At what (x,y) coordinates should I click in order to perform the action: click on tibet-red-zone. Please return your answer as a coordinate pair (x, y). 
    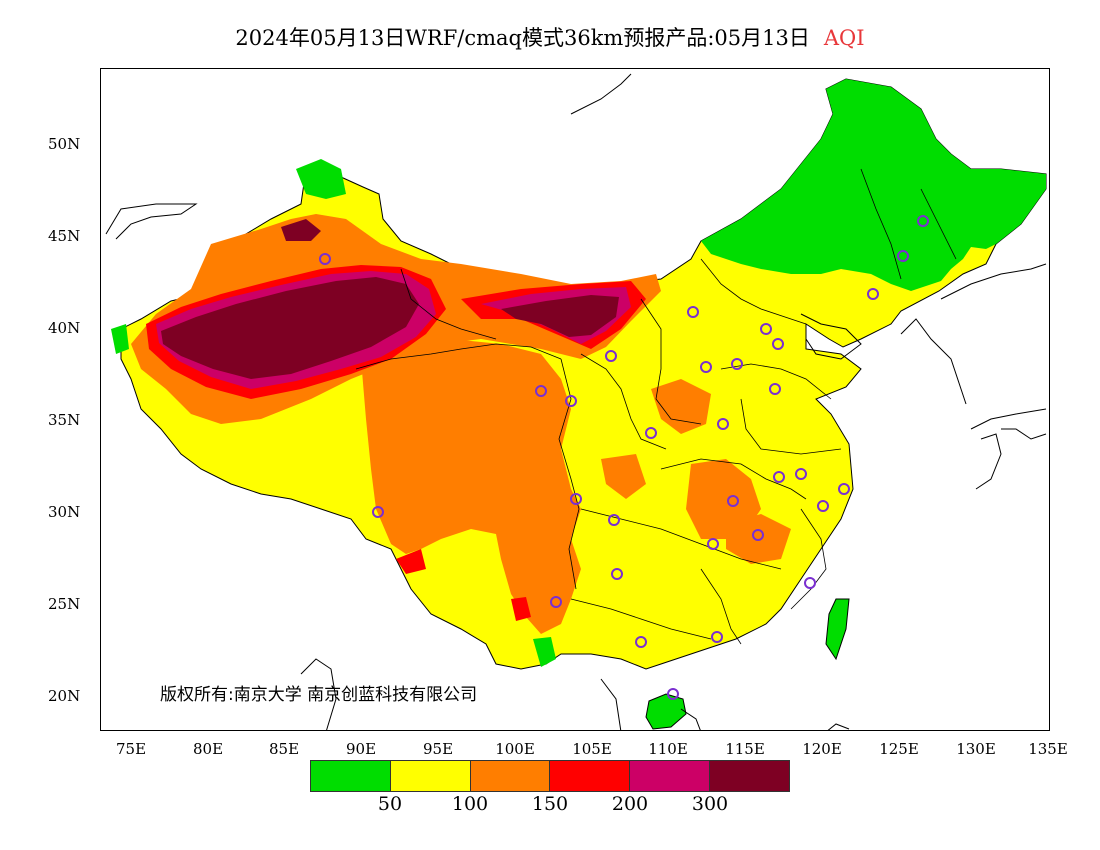
    Looking at the image, I should click on (411, 561).